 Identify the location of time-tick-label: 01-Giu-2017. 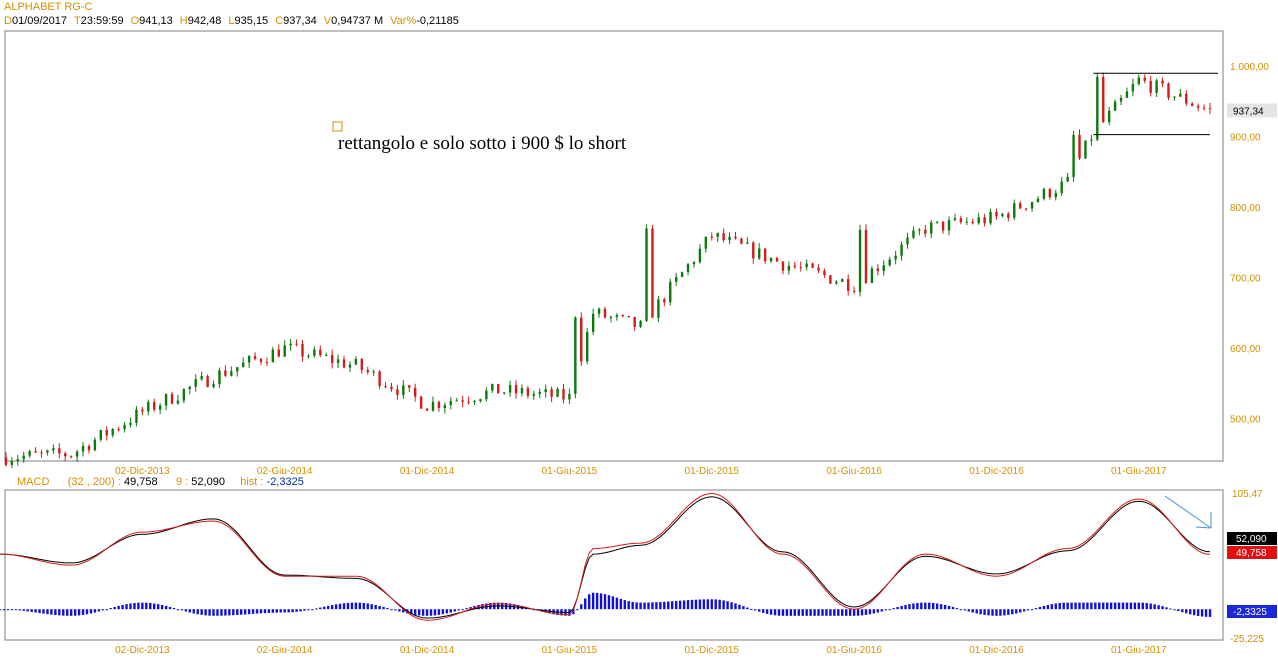
(1139, 650).